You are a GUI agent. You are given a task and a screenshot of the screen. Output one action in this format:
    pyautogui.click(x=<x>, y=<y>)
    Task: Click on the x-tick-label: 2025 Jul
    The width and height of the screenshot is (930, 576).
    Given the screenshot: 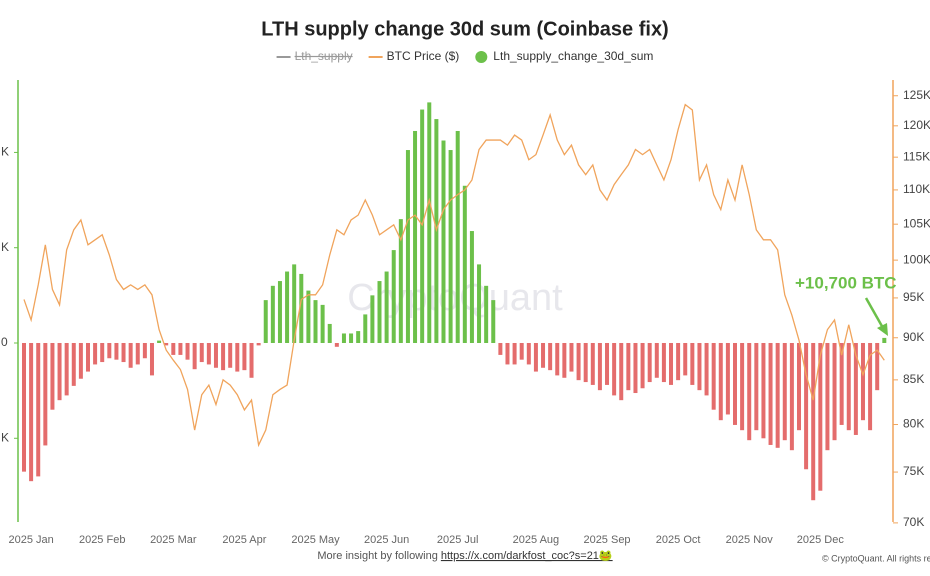 What is the action you would take?
    pyautogui.click(x=458, y=540)
    